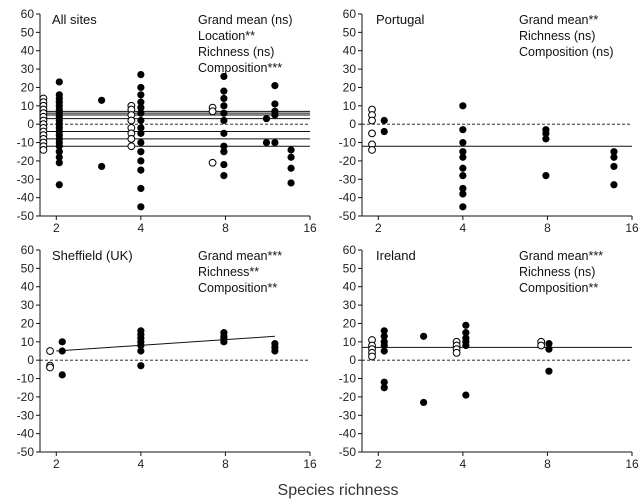  Describe the element at coordinates (396, 255) in the screenshot. I see `panel-title: Ireland` at that location.